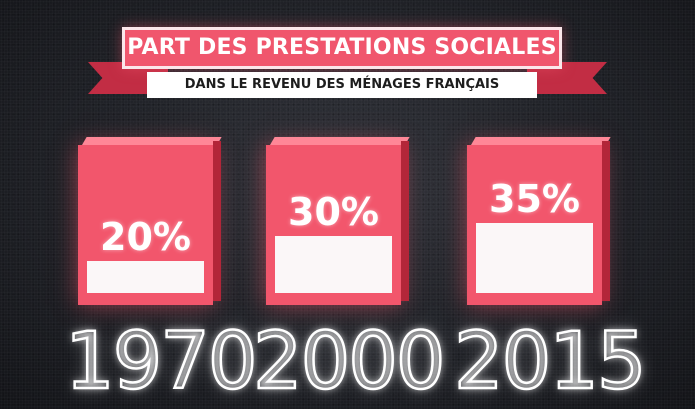 This screenshot has height=409, width=695. I want to click on data-label-1970: 20%, so click(145, 237).